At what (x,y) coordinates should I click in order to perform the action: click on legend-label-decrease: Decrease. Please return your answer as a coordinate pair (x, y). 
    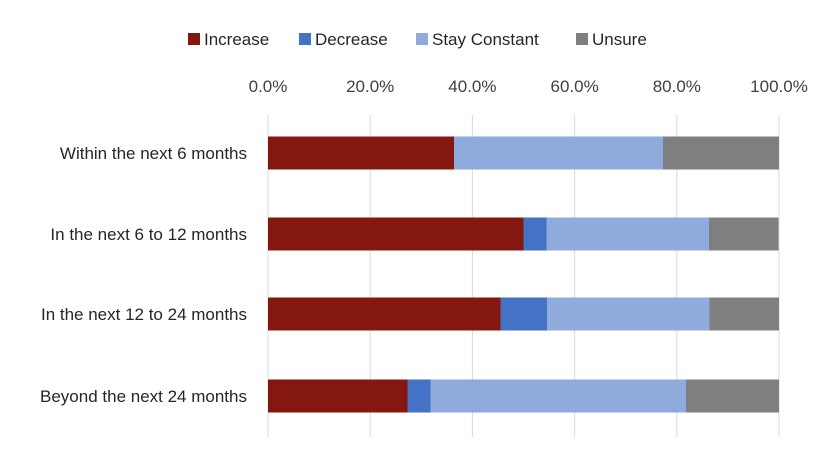
    Looking at the image, I should click on (351, 39).